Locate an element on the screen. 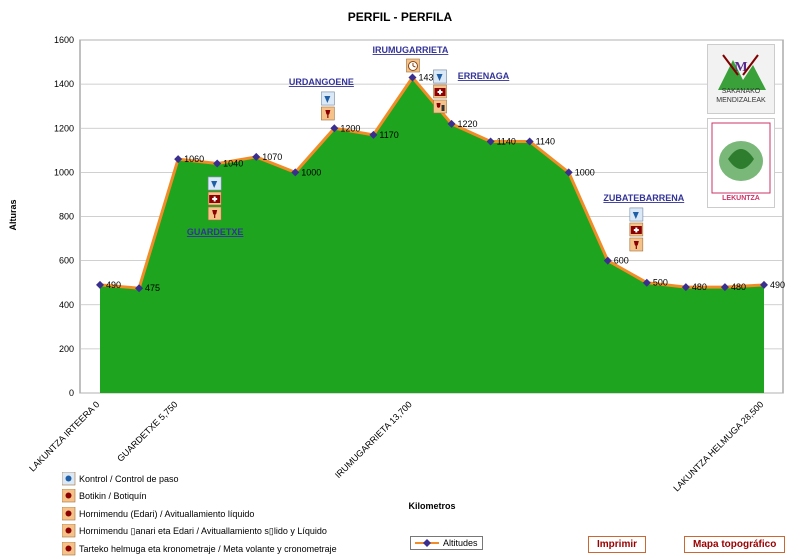 The image size is (800, 559). series-legend: Altitudes is located at coordinates (446, 543).